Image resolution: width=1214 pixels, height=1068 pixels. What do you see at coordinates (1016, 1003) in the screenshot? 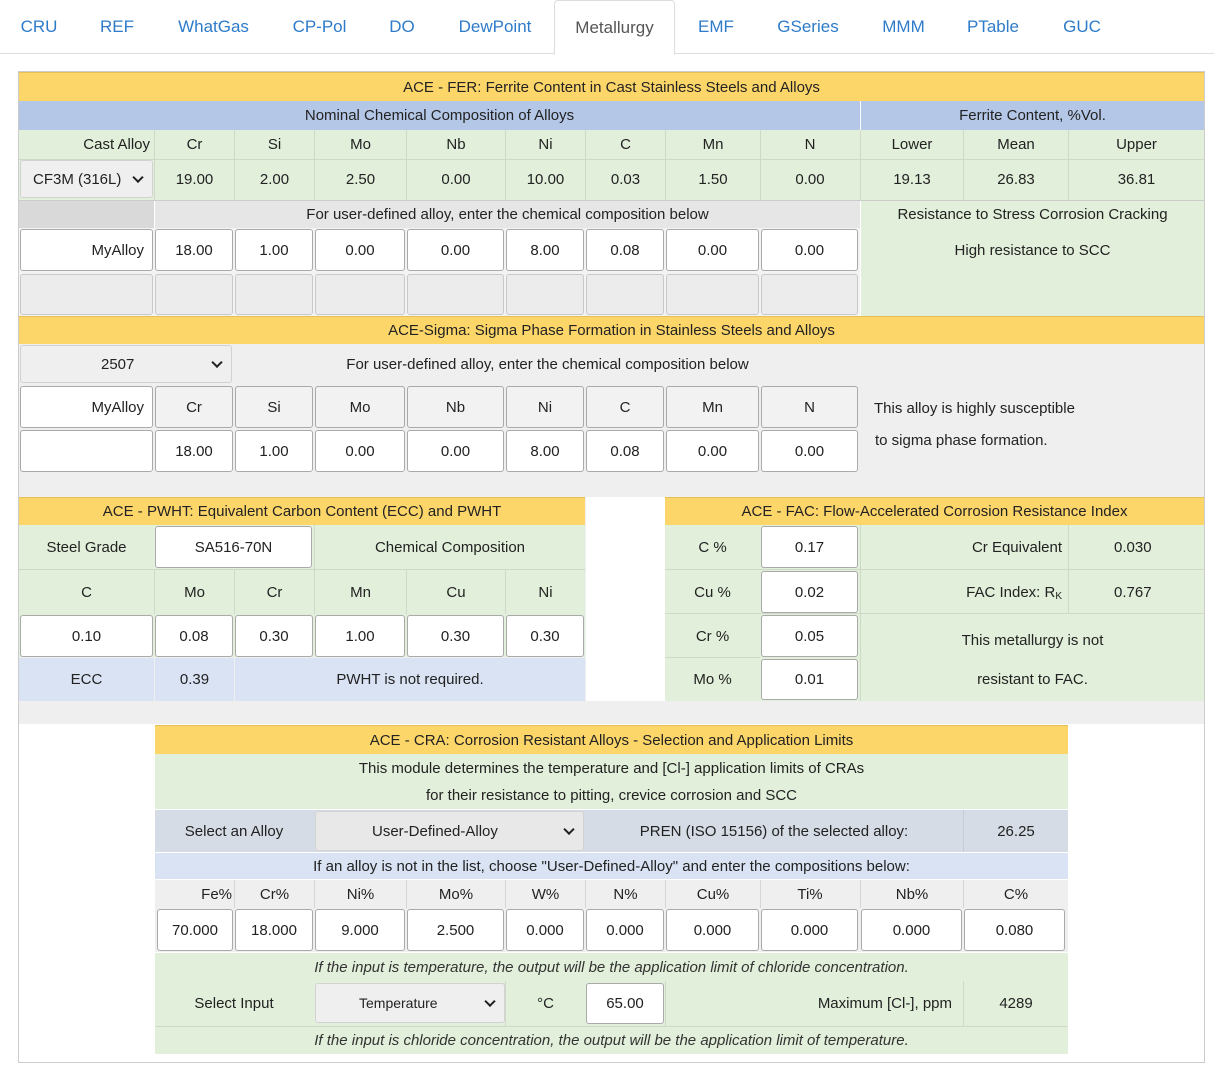
I see `cra-output-value: 4289` at bounding box center [1016, 1003].